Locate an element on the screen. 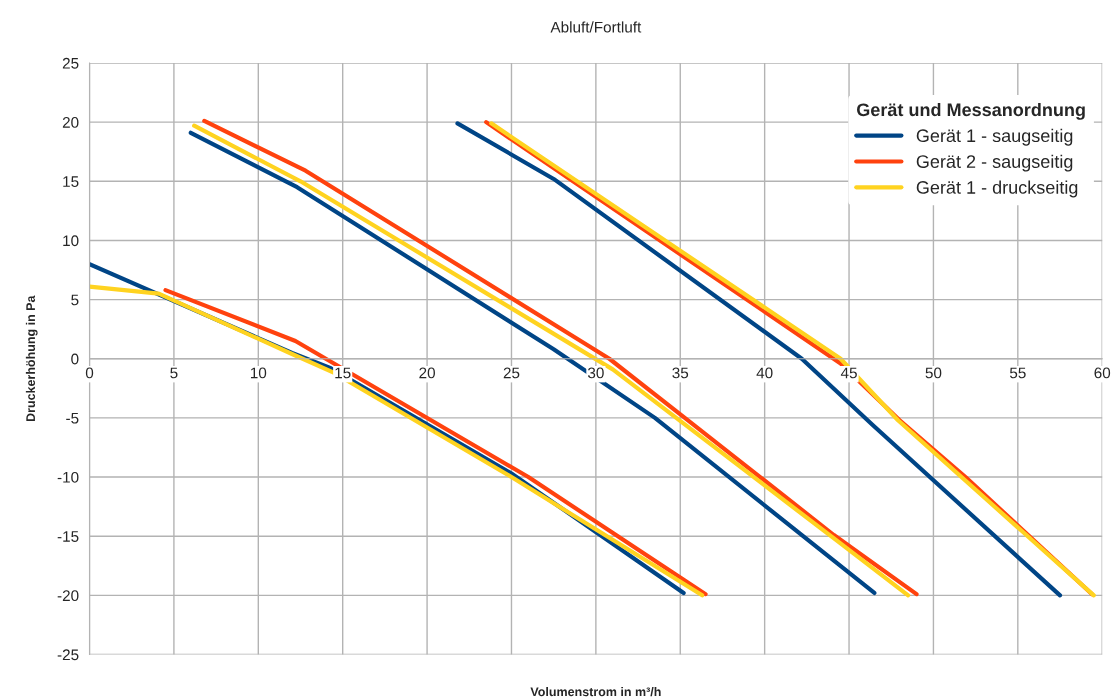  x-axis-title: Volumenstrom in m³/h is located at coordinates (595, 692).